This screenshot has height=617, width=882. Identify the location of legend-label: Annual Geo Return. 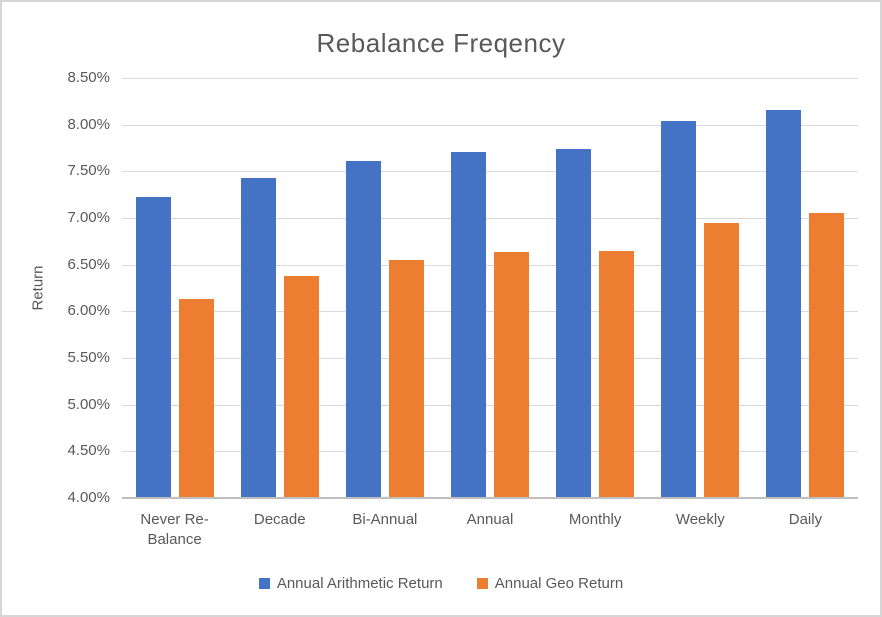
(559, 583).